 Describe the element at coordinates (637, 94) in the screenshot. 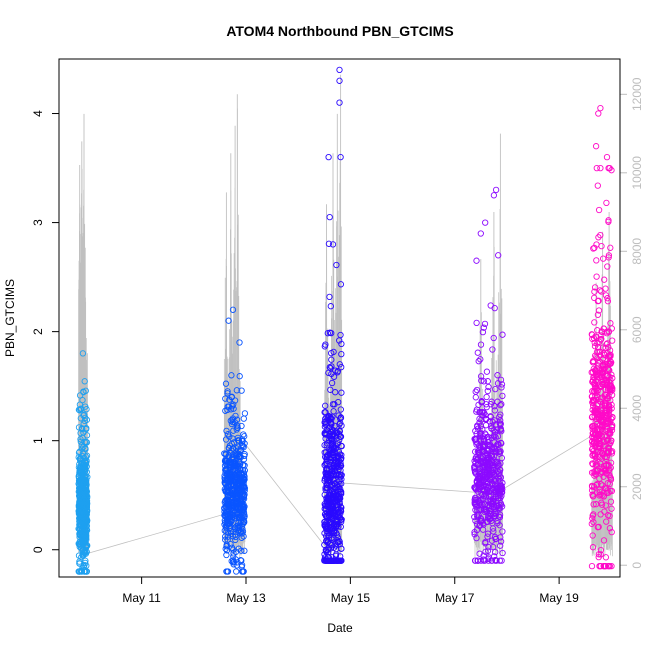

I see `y2-tick-label: 12000` at that location.